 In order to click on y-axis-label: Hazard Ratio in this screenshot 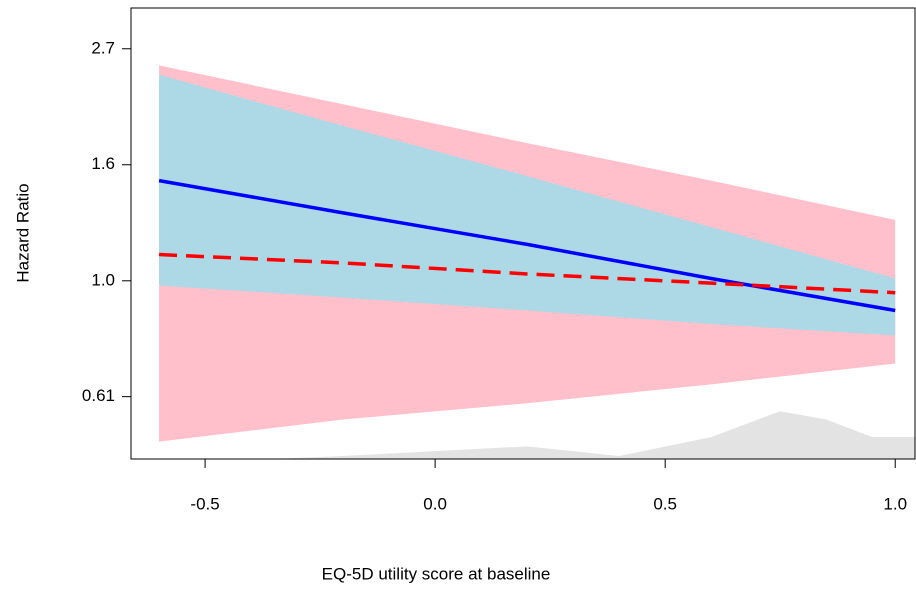, I will do `click(22, 232)`.